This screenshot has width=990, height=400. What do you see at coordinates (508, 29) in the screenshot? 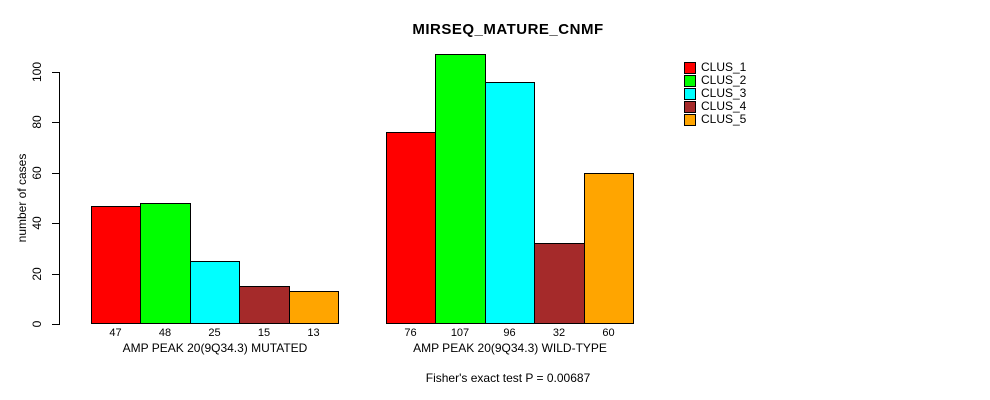
I see `chart-title: MIRSEQ_MATURE_CNMF` at bounding box center [508, 29].